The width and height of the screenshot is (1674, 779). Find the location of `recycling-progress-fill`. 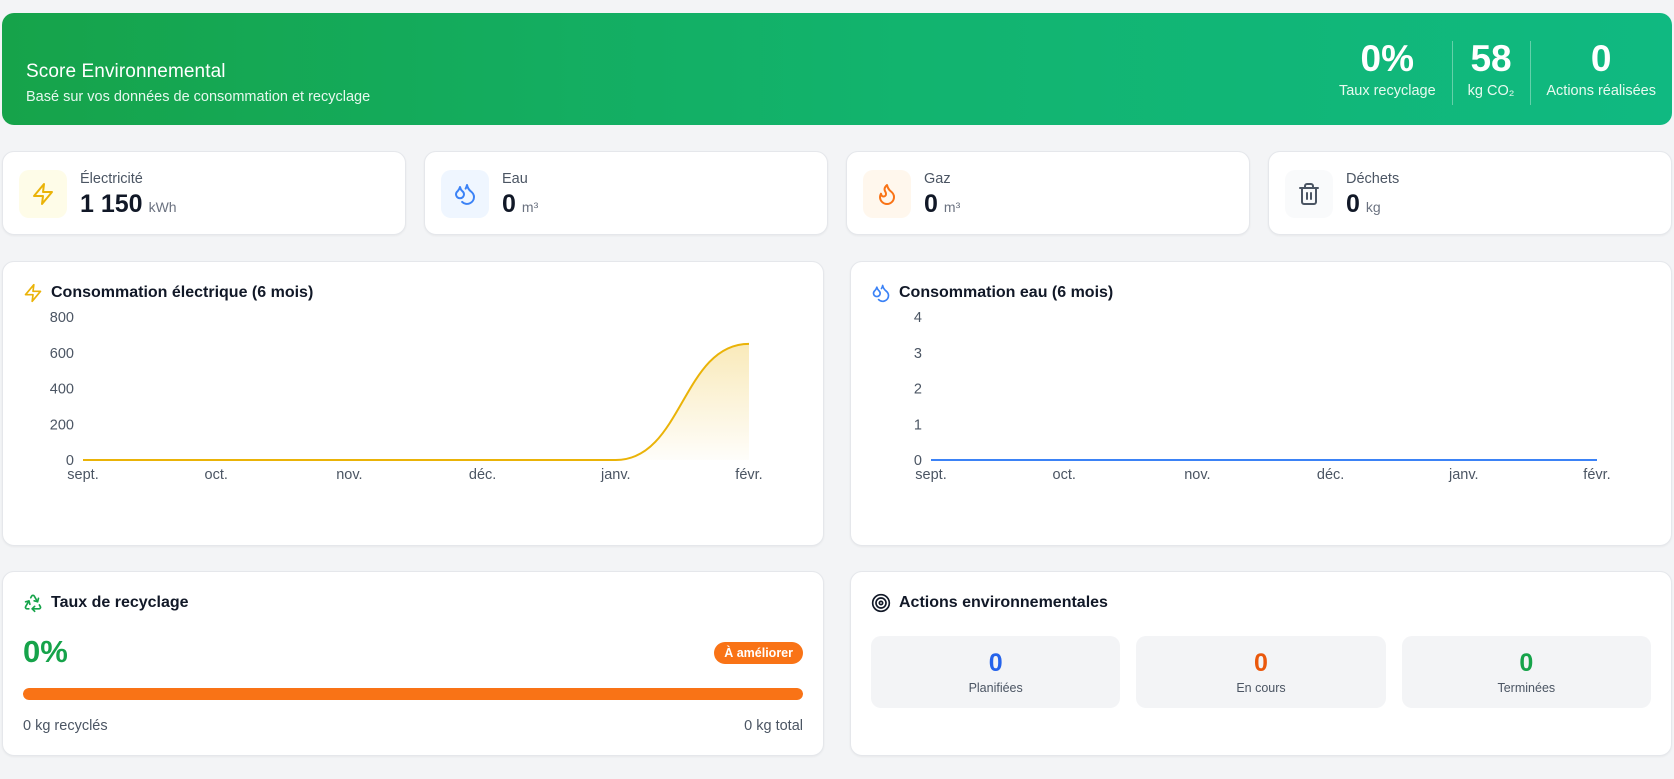

recycling-progress-fill is located at coordinates (413, 694).